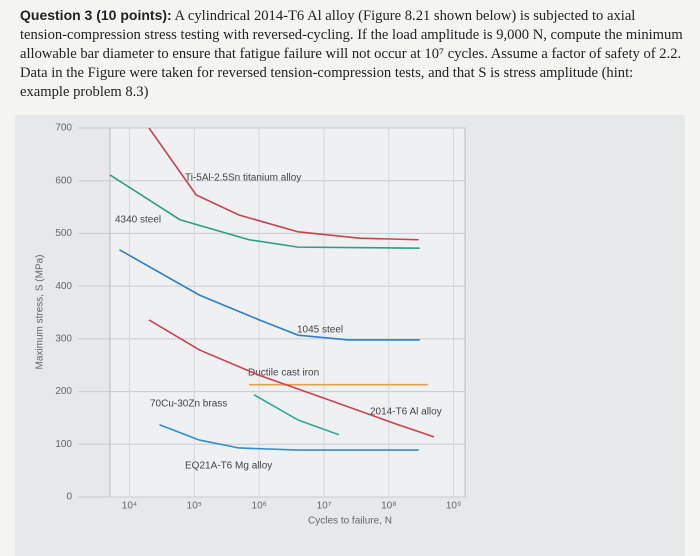 The height and width of the screenshot is (556, 700). Describe the element at coordinates (406, 412) in the screenshot. I see `series-label: 2014-T6 Al alloy` at that location.